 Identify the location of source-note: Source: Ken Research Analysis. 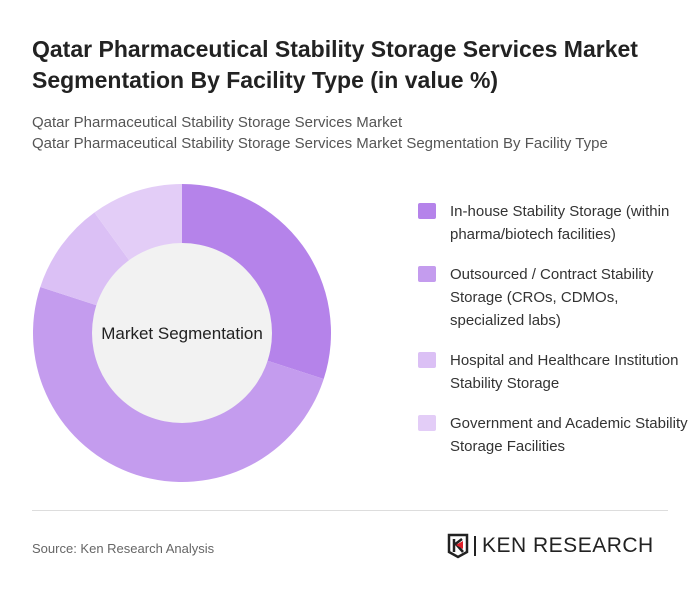
(123, 548).